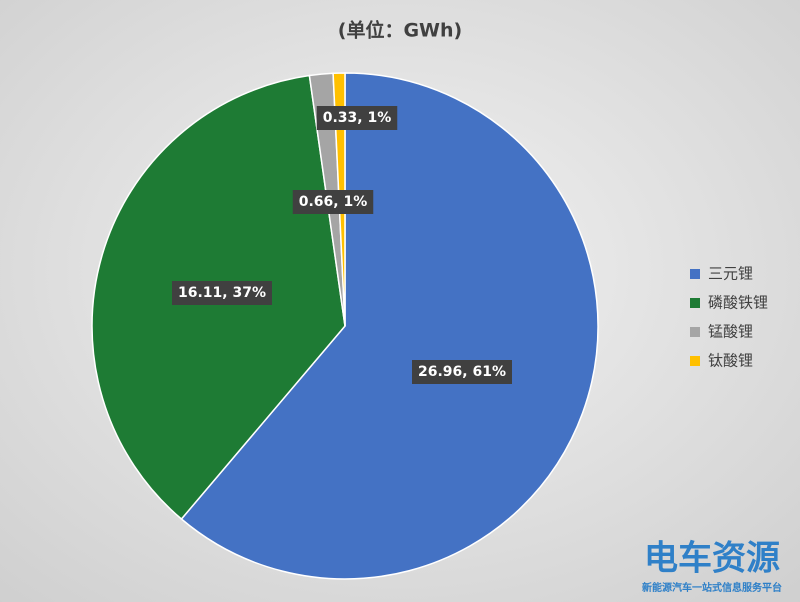 This screenshot has width=800, height=602. I want to click on legend-label: 三元锂, so click(730, 274).